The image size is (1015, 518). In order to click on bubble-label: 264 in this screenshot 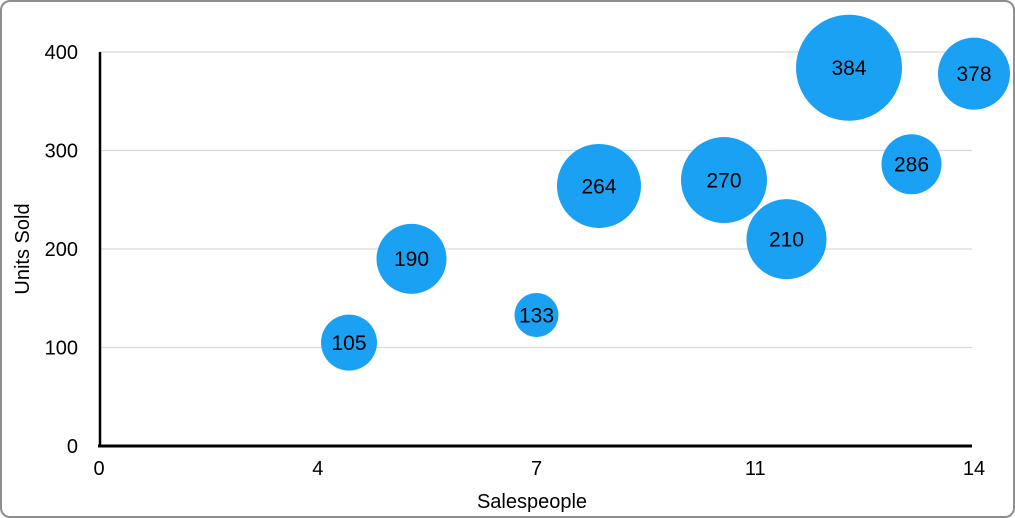, I will do `click(598, 186)`.